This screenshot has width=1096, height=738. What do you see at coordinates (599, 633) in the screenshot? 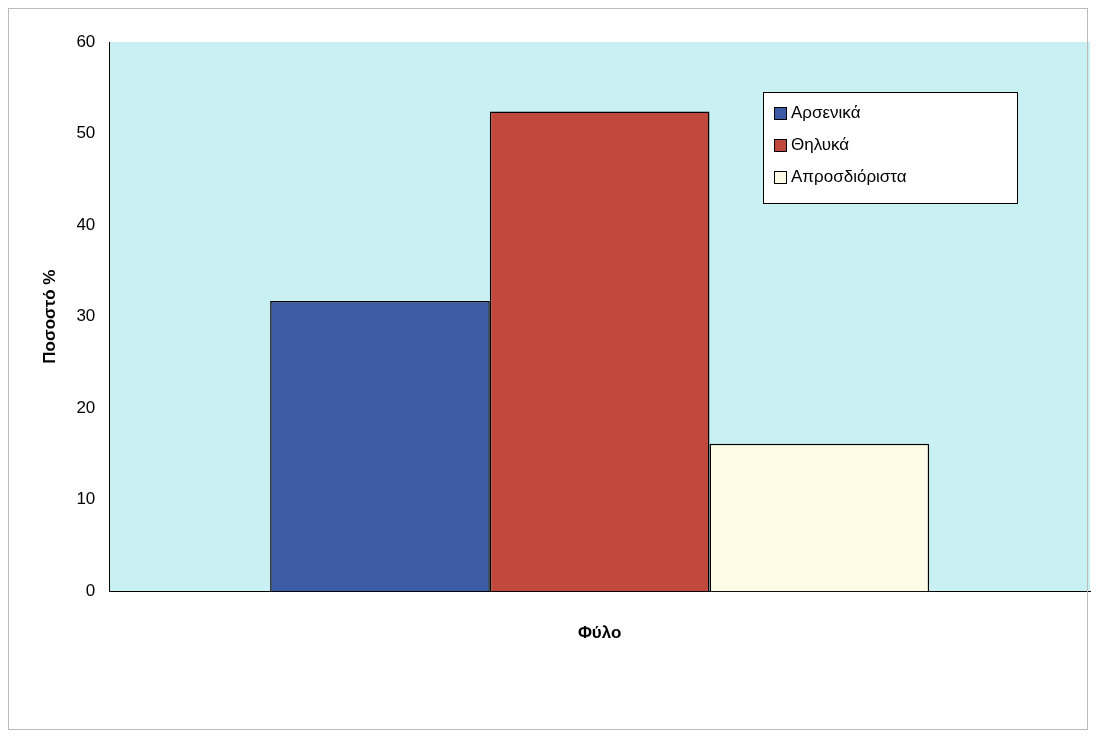
I see `x-axis-title: Φύλο` at bounding box center [599, 633].